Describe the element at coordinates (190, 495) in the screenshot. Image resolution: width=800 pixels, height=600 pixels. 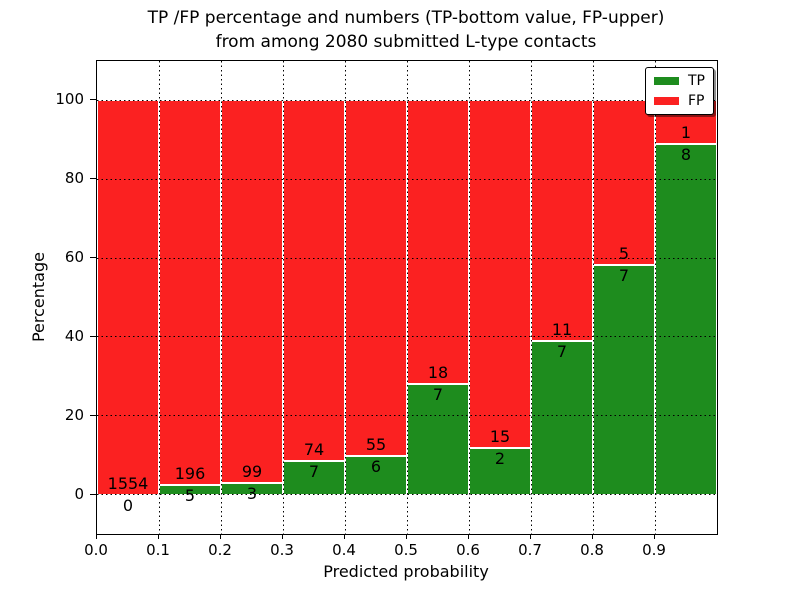
I see `tp-count-label: 5` at that location.